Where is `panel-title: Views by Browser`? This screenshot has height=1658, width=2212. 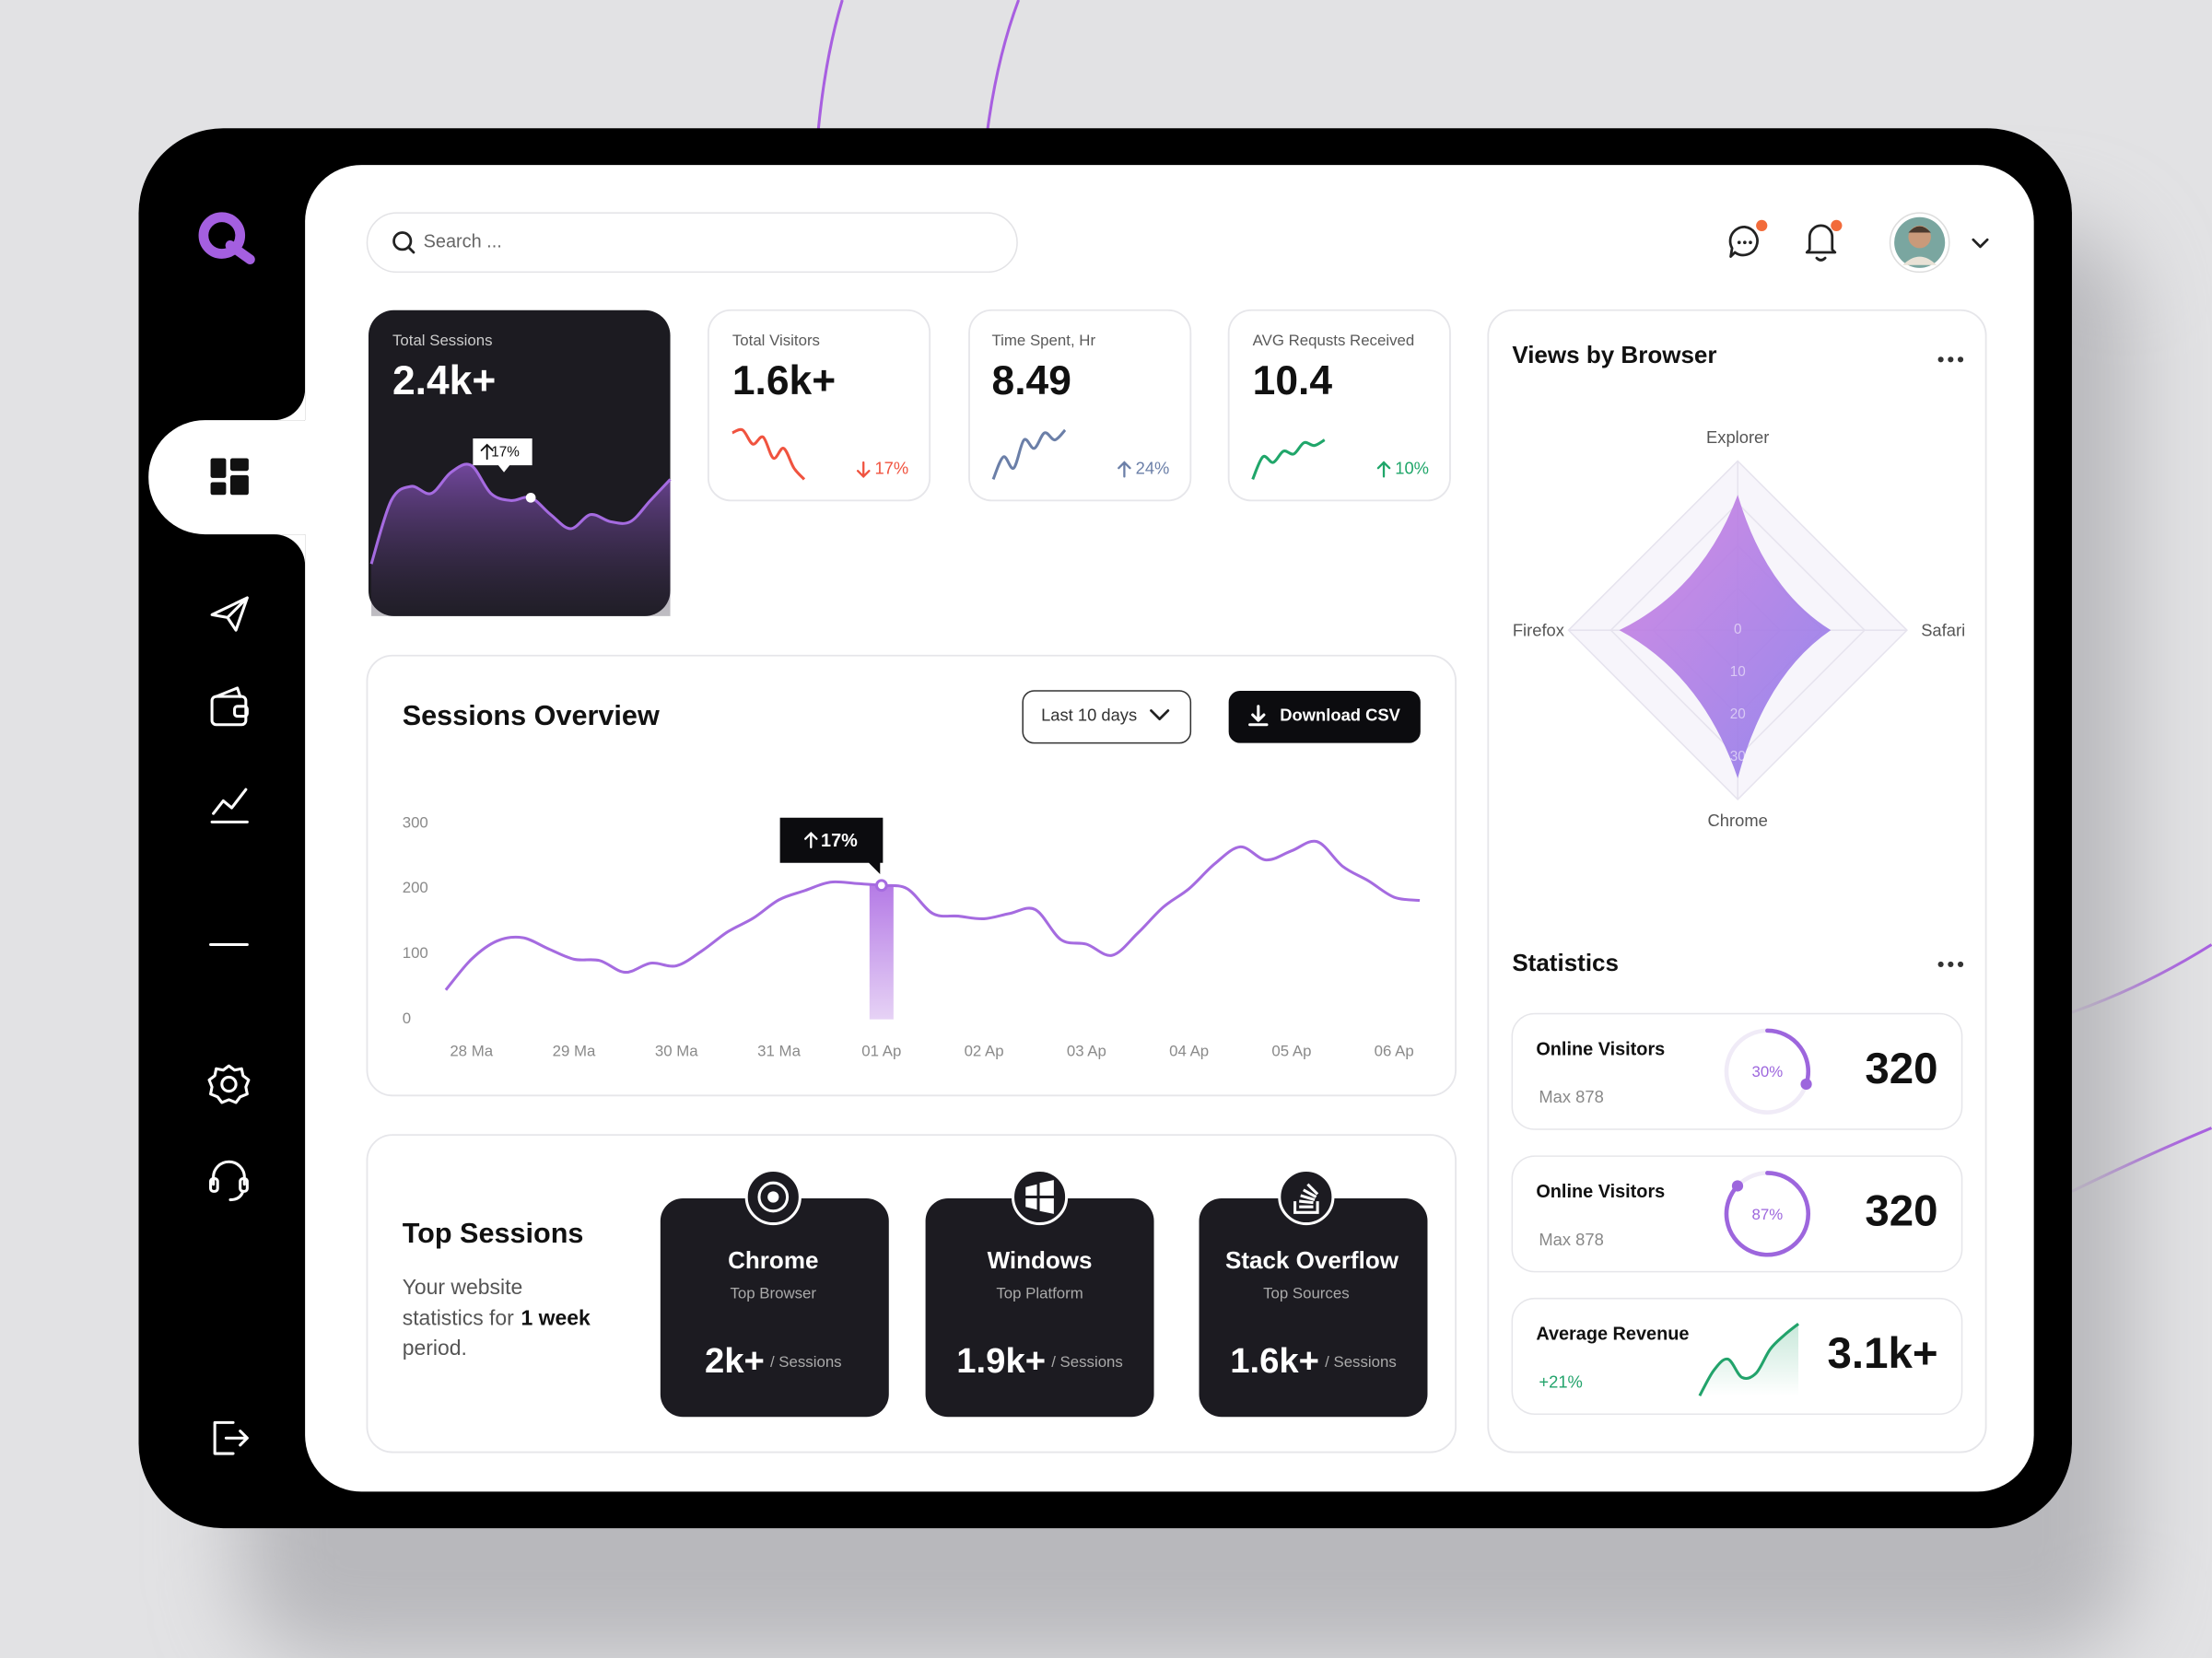 panel-title: Views by Browser is located at coordinates (1614, 354).